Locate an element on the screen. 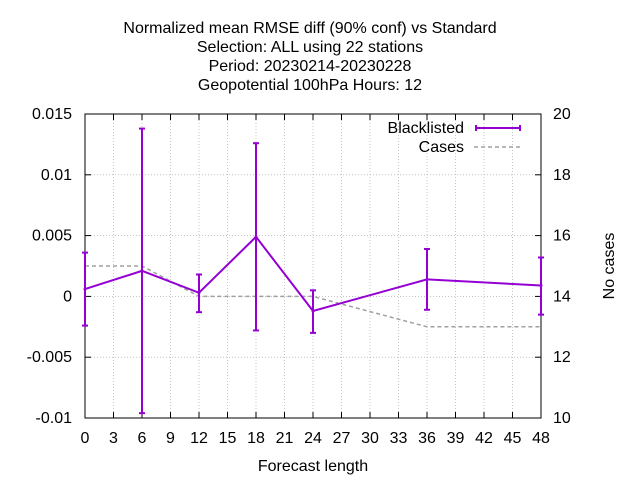 This screenshot has height=480, width=640. x-tick-label: 48 is located at coordinates (541, 438).